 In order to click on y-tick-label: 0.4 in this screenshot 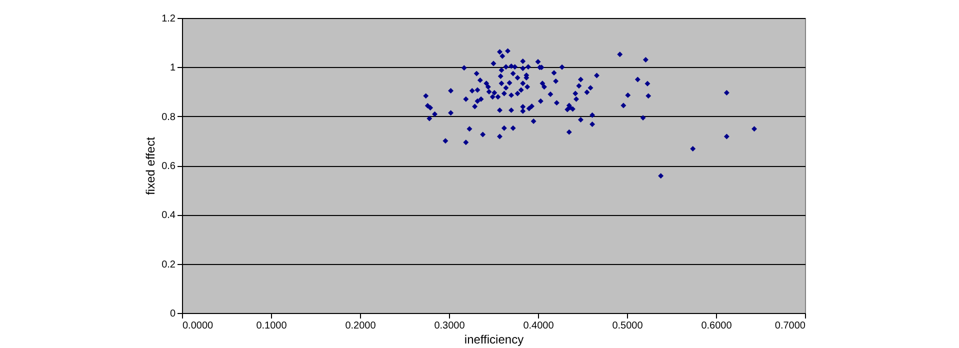, I will do `click(169, 216)`.